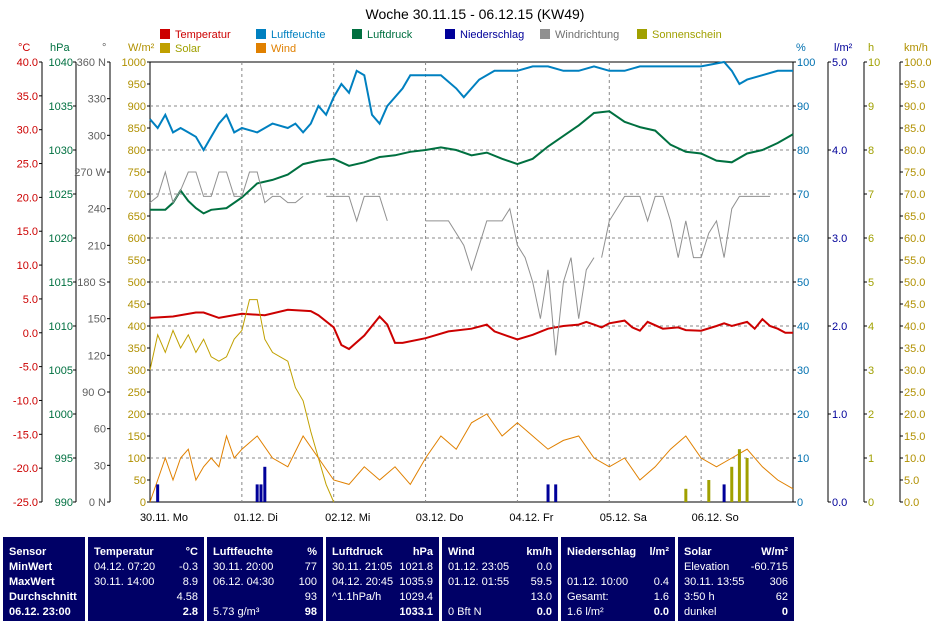 The height and width of the screenshot is (625, 950). What do you see at coordinates (769, 567) in the screenshot?
I see `solar-elev-val: -60.715` at bounding box center [769, 567].